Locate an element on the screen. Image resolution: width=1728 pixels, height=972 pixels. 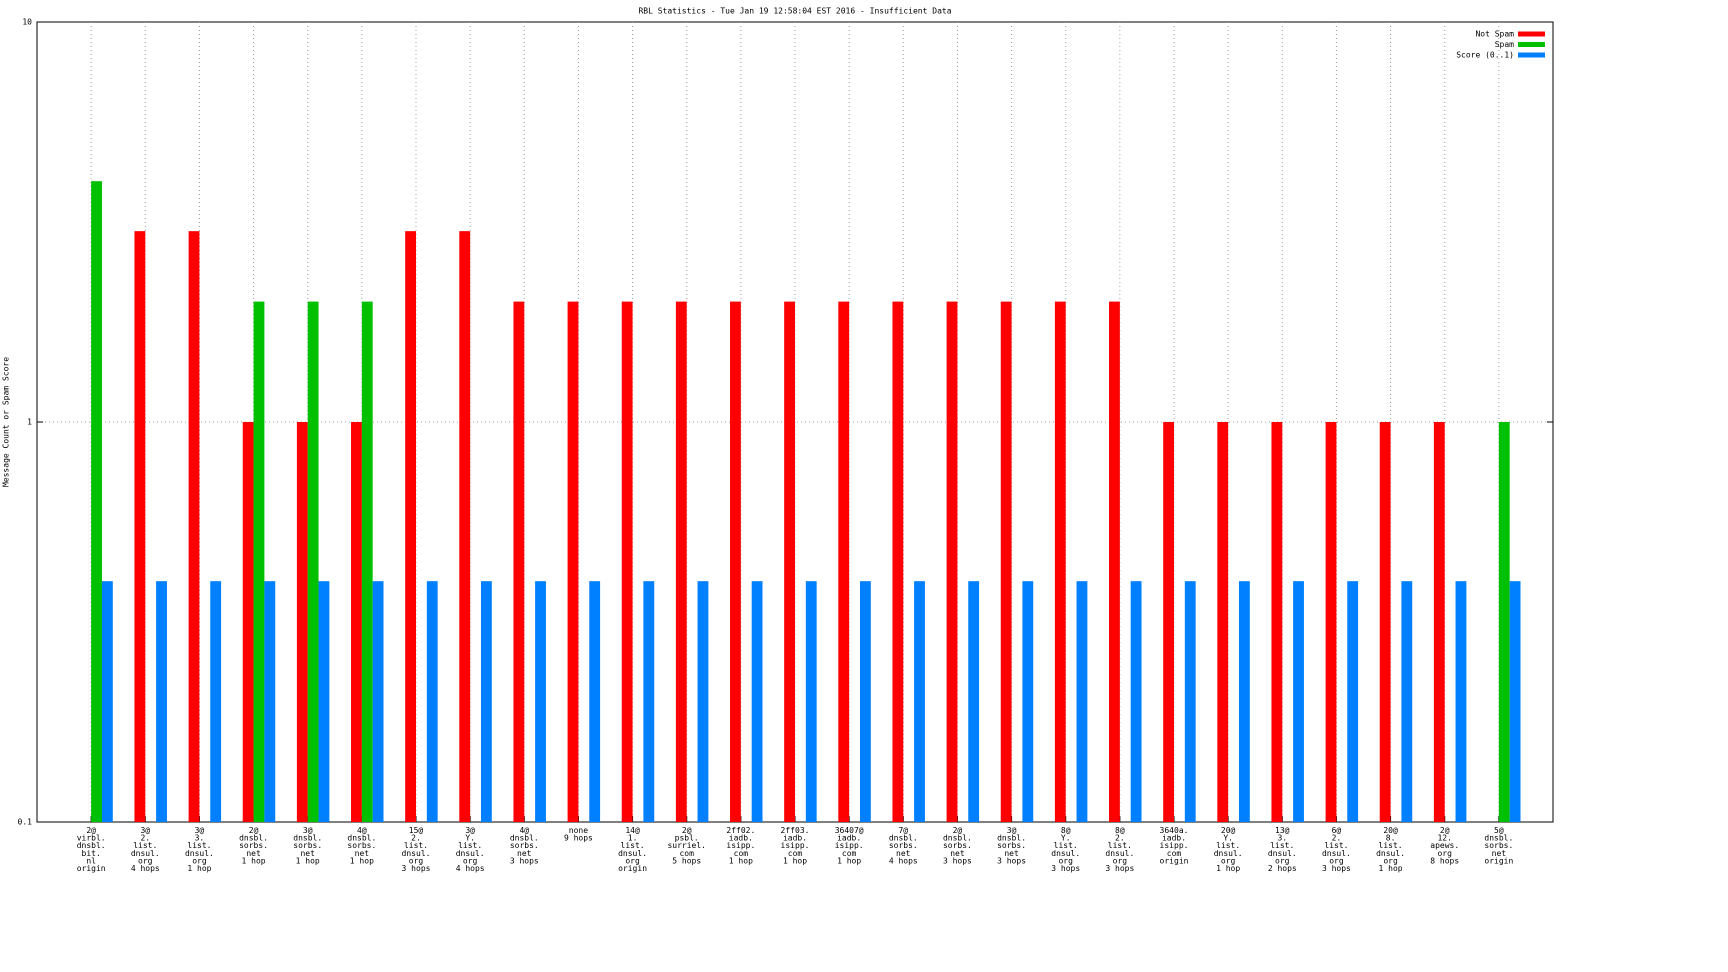
x-tick-label: 4@ dnsbl. sorbs. net 1 hop is located at coordinates (361, 845).